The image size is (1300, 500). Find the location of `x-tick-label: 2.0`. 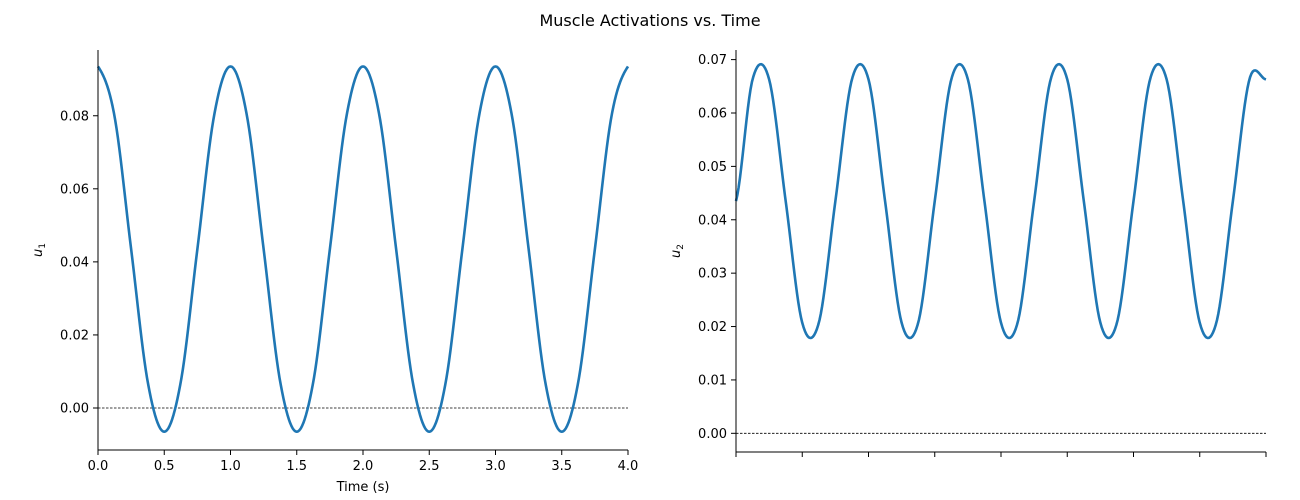

x-tick-label: 2.0 is located at coordinates (363, 466).